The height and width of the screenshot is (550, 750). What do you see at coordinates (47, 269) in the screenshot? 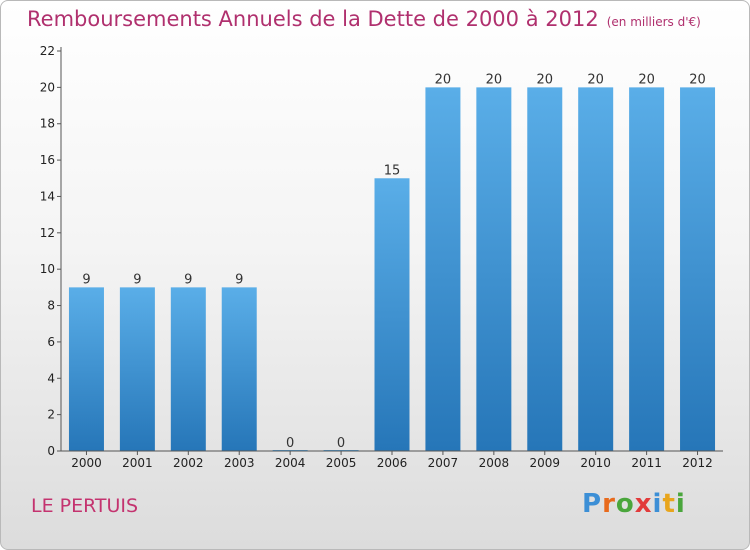
I see `y-tick-label: 10` at bounding box center [47, 269].